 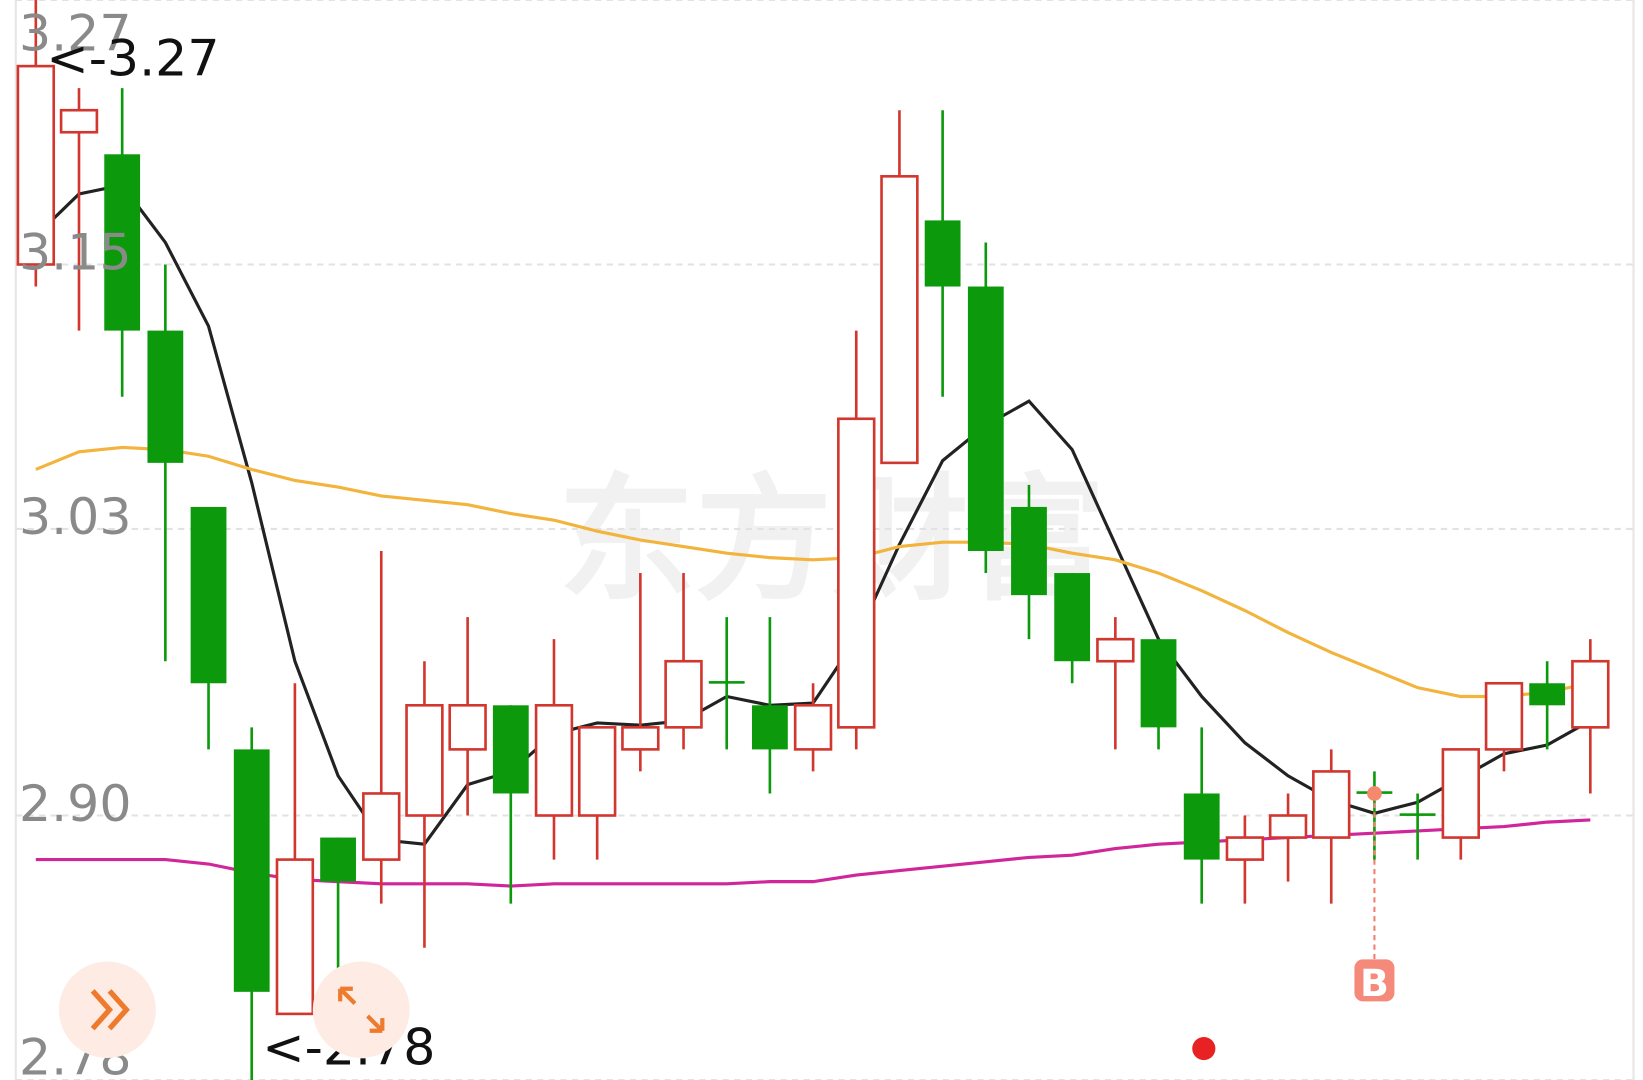 I want to click on expand-icon, so click(x=361, y=1009).